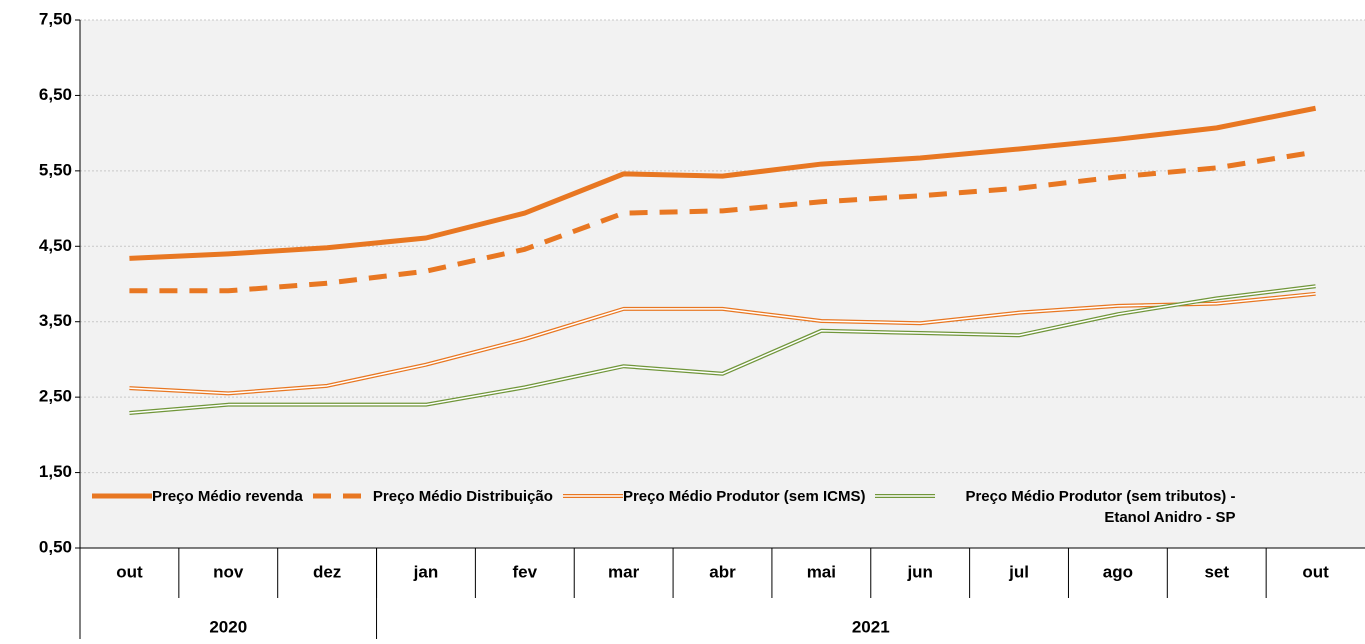 The image size is (1365, 644). I want to click on y-tick-label: 0,50, so click(55, 546).